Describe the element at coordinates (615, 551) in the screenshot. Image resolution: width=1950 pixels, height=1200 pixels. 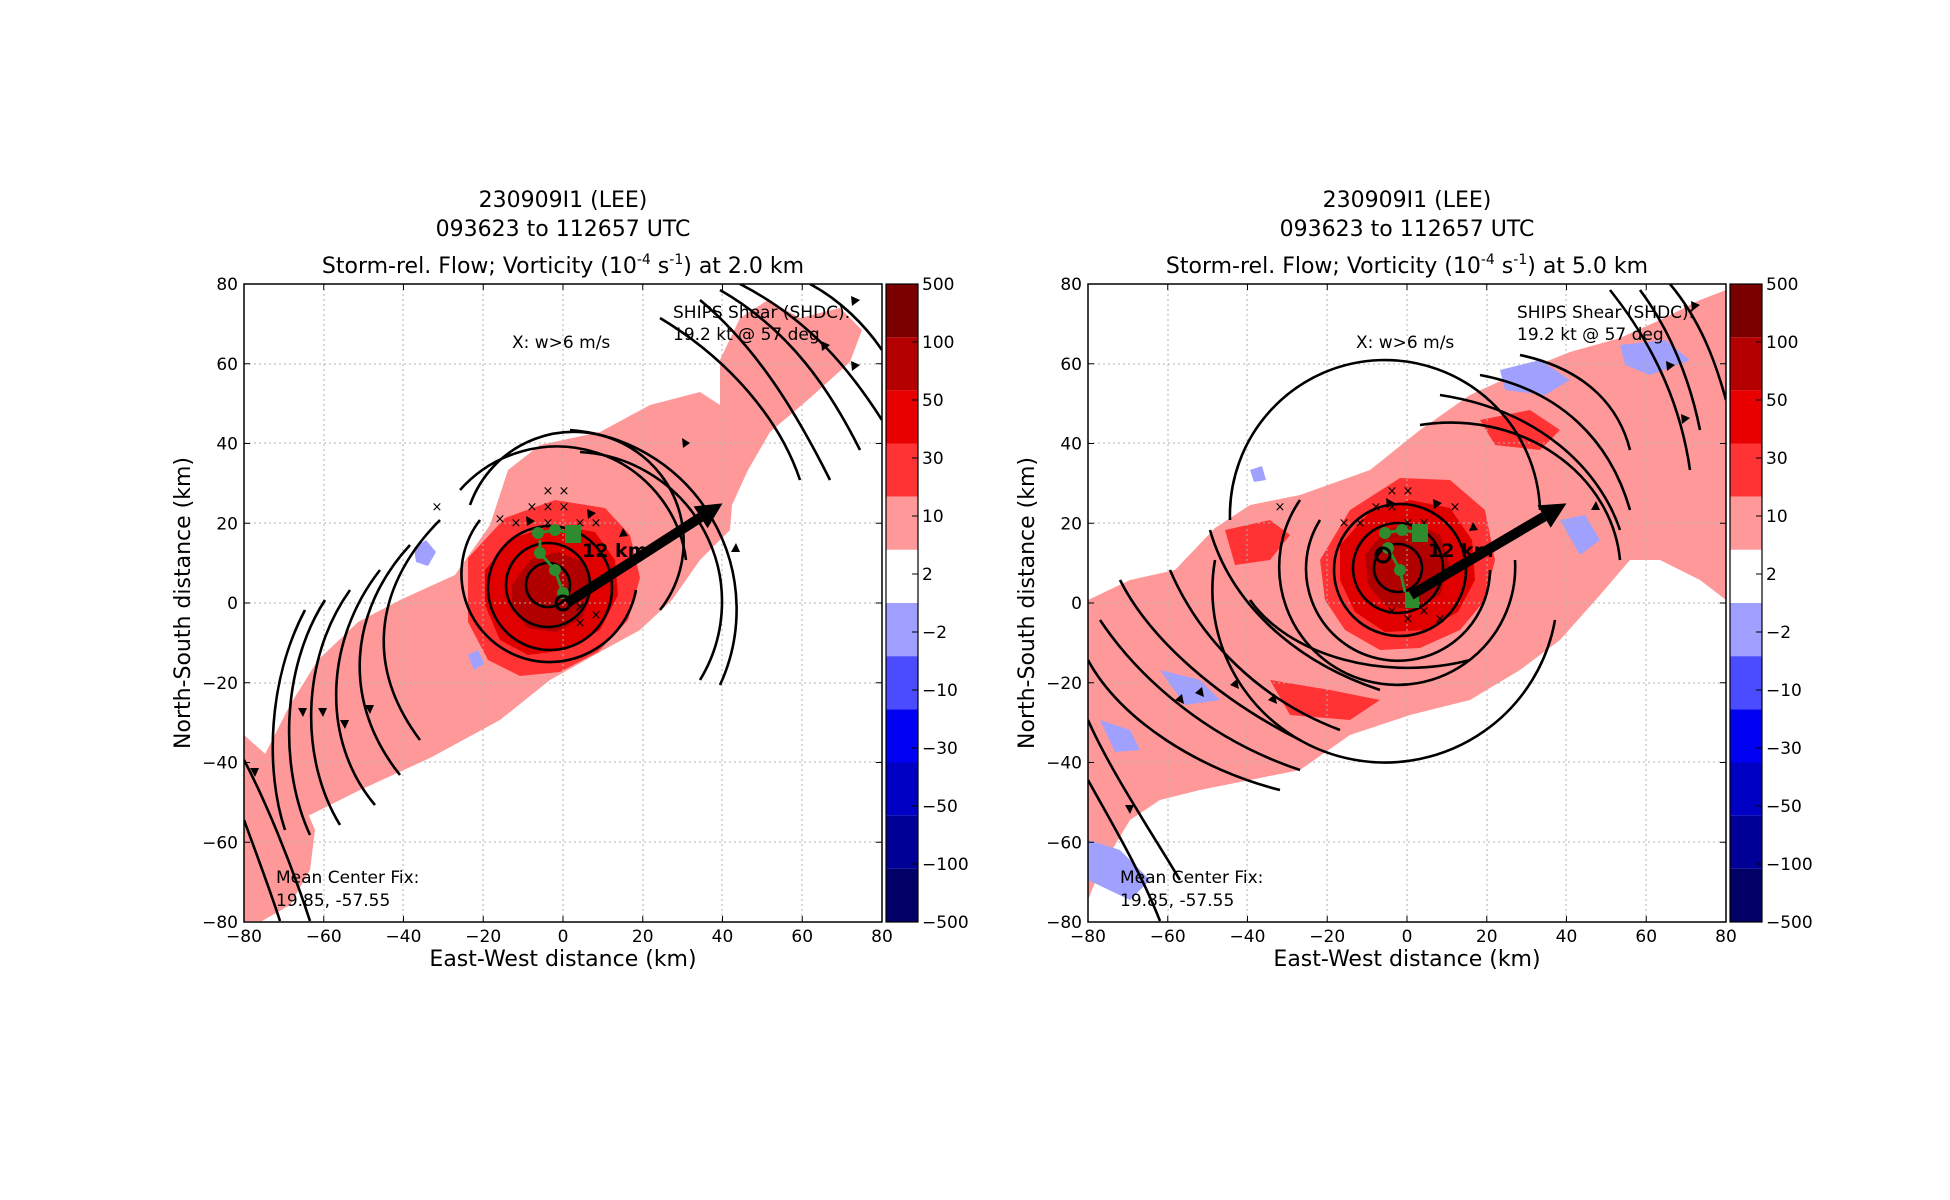
I see `tilt-label: 12 km` at that location.